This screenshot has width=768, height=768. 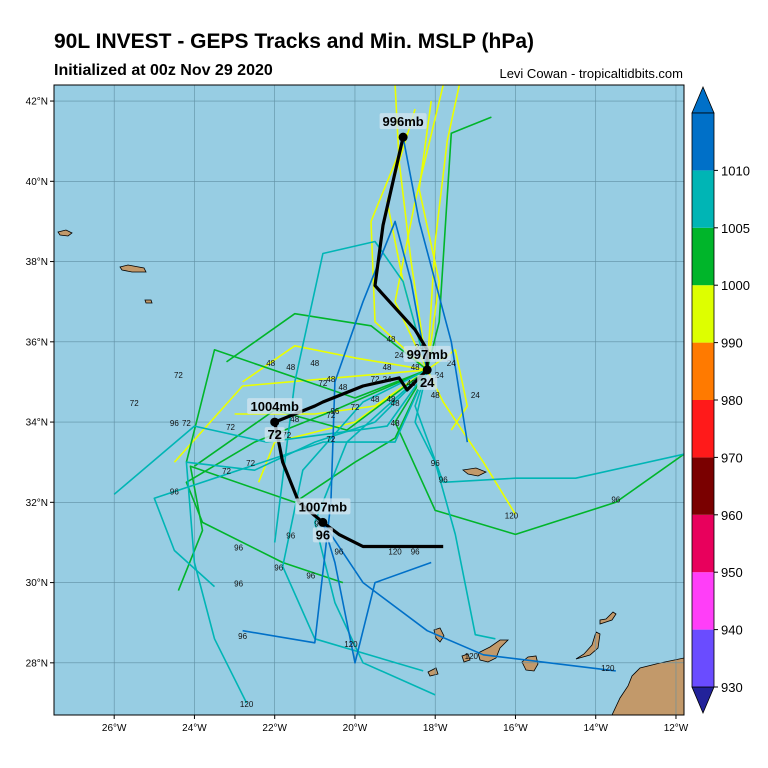 I want to click on colorbar-label: 970, so click(x=732, y=457).